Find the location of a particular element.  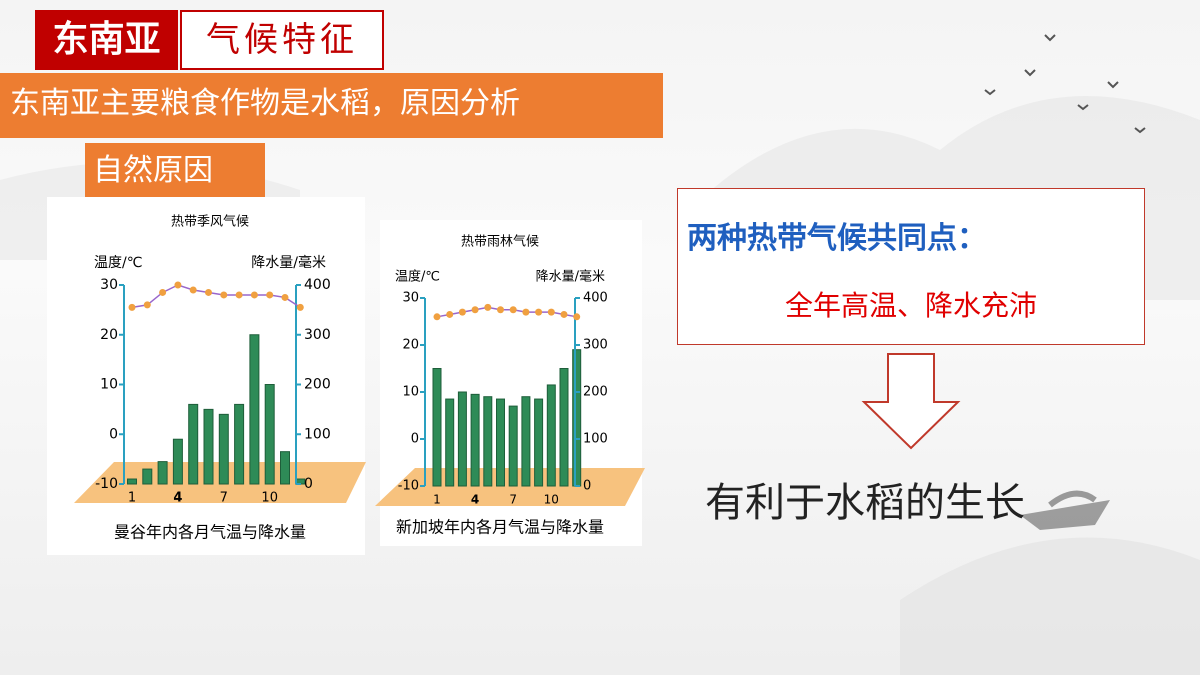

summary-text: 全年高温、降水充沛 is located at coordinates (910, 305).